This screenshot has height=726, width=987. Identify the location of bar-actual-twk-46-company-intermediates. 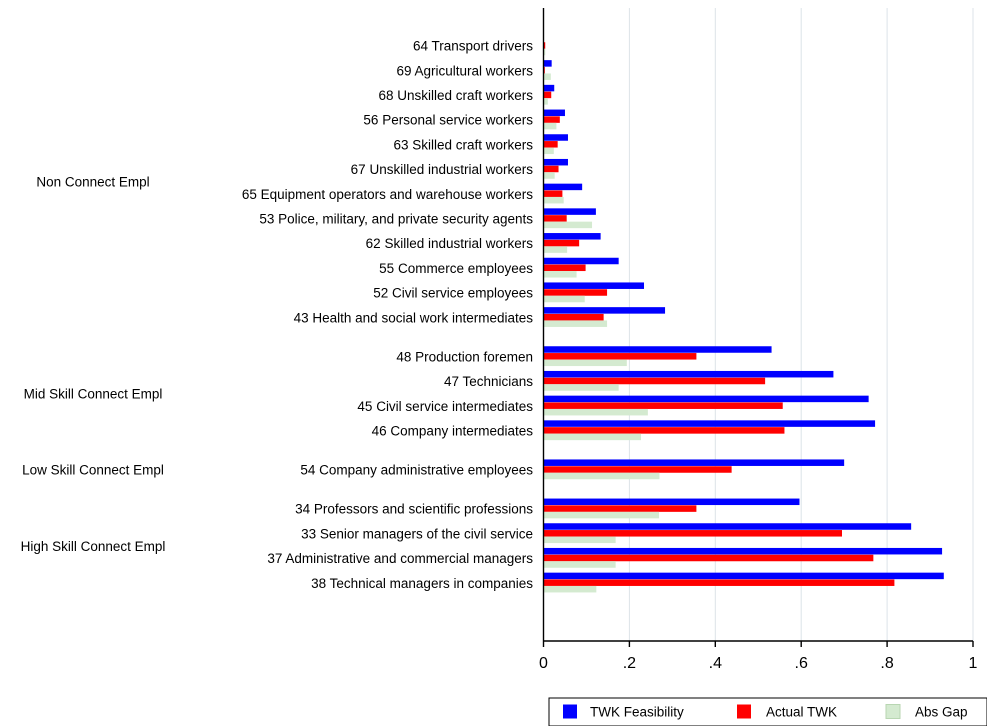
(664, 430).